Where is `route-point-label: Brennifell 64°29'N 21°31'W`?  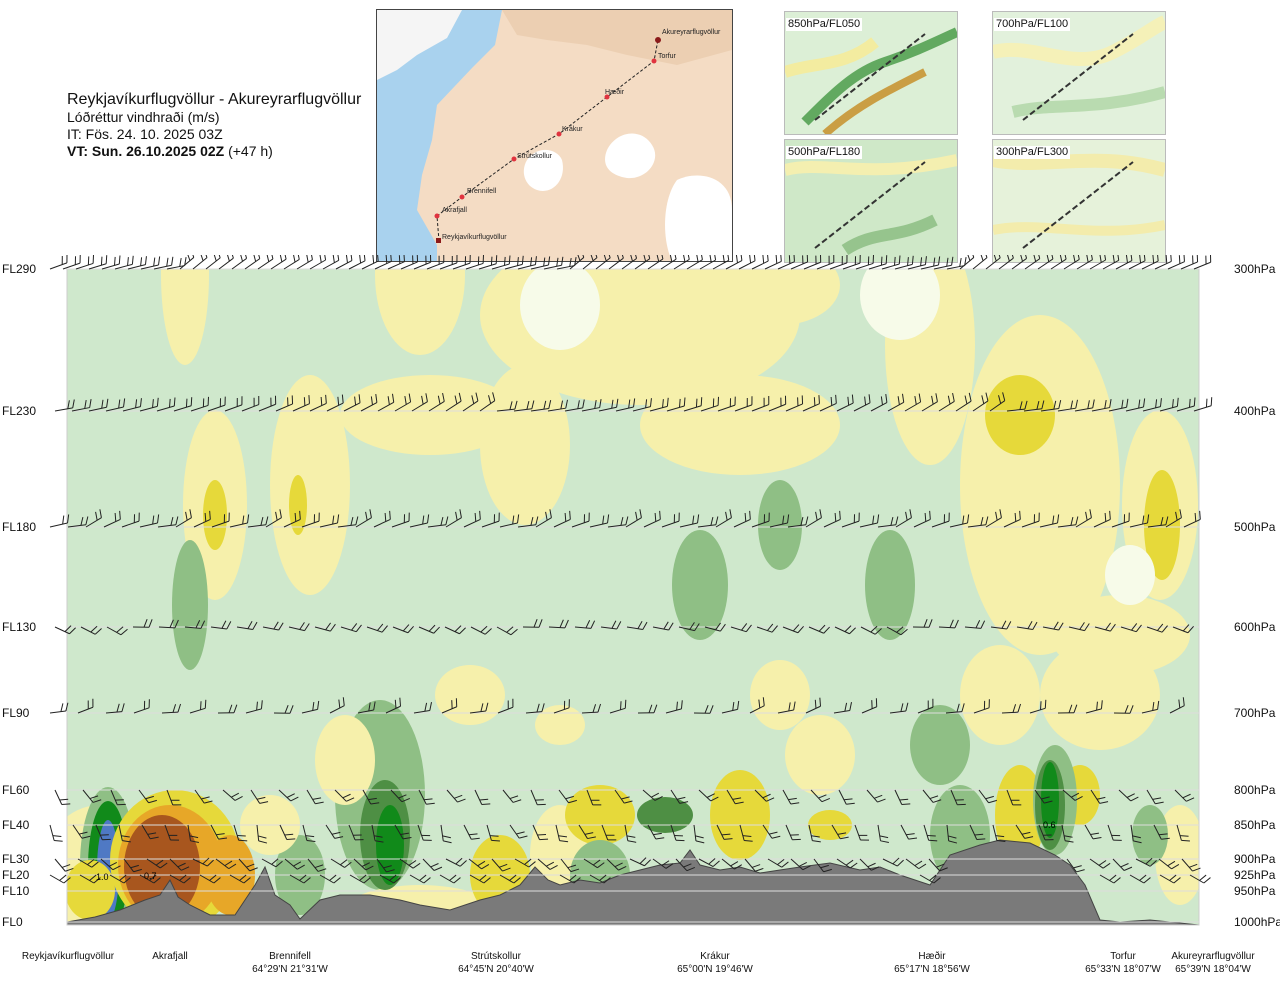 route-point-label: Brennifell 64°29'N 21°31'W is located at coordinates (290, 963).